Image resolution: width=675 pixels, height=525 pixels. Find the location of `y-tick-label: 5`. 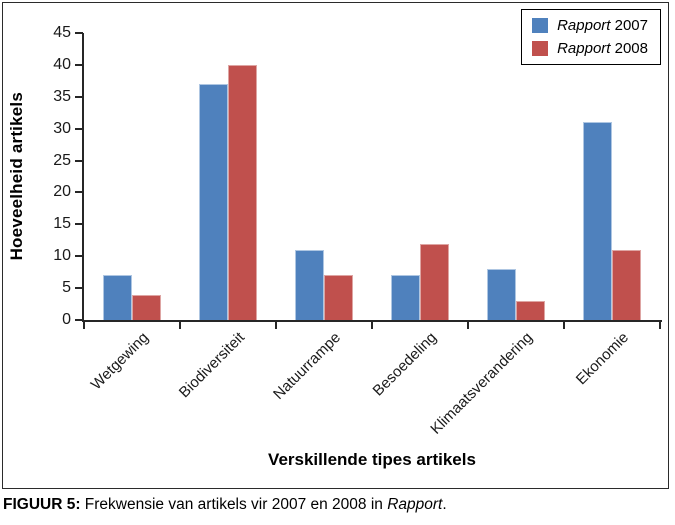

y-tick-label: 5 is located at coordinates (66, 288).